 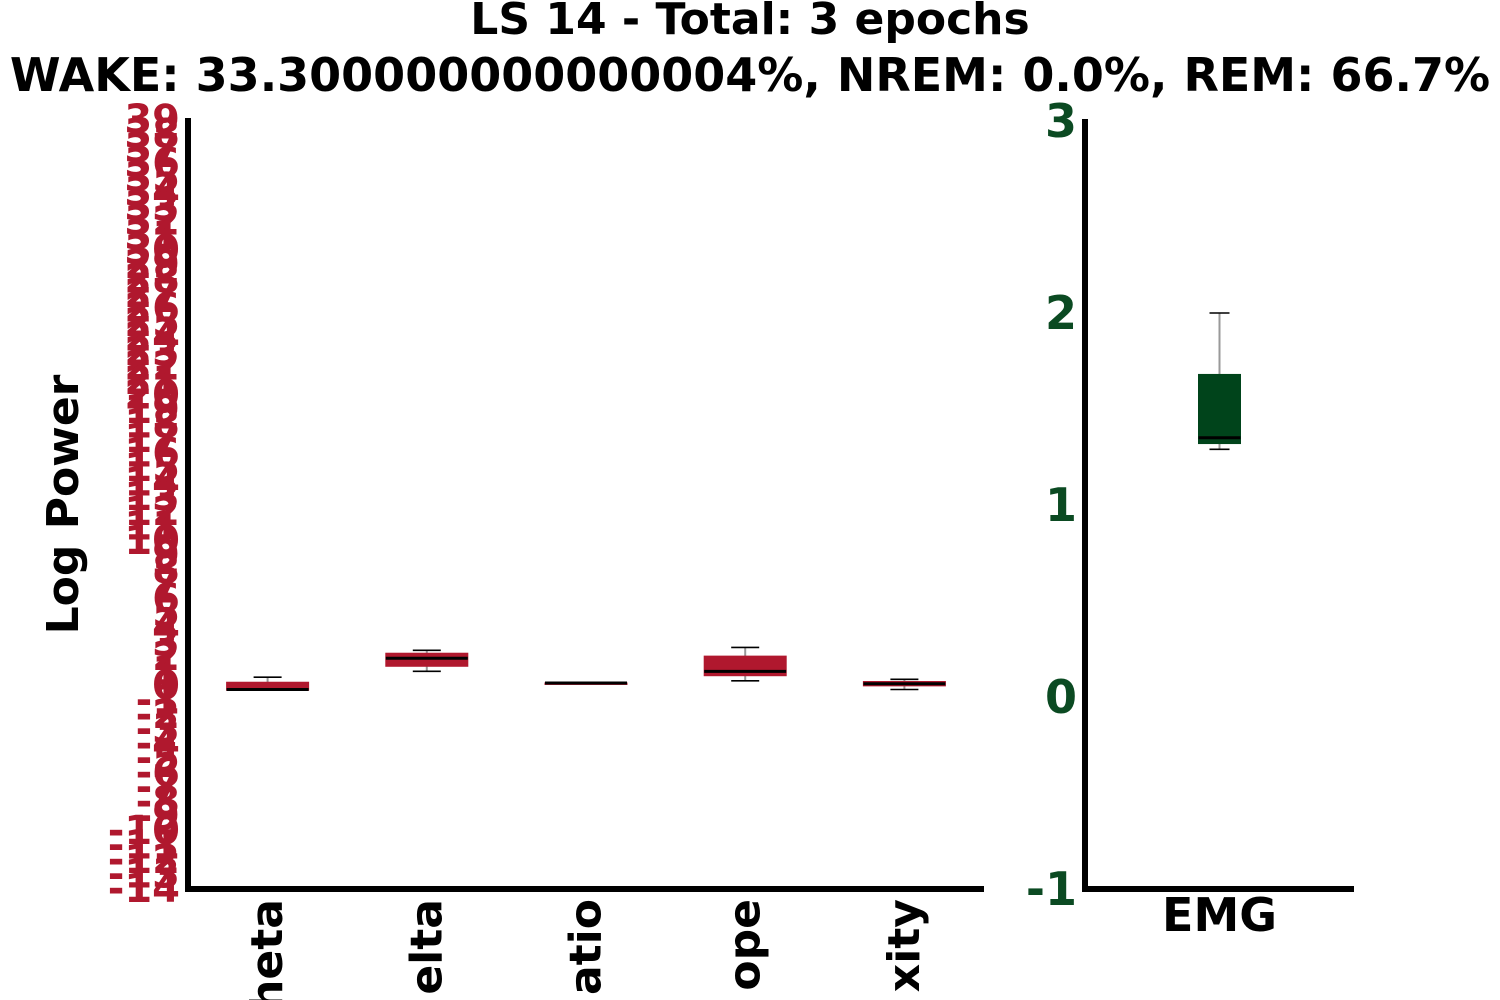 I want to click on y-tick-label: 21, so click(x=152, y=381).